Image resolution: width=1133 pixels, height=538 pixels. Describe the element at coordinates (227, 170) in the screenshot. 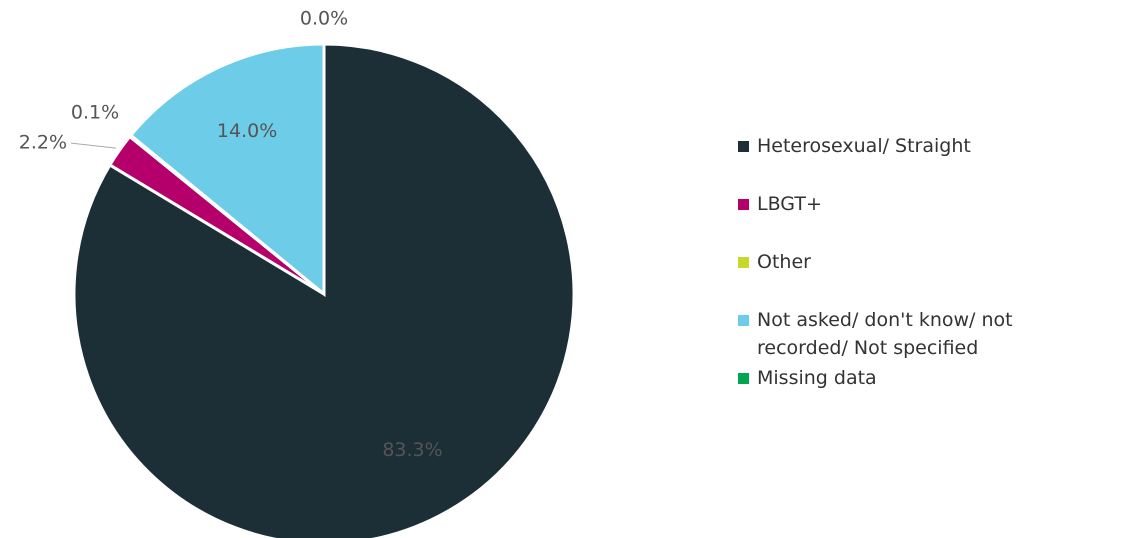

I see `pie-slice` at that location.